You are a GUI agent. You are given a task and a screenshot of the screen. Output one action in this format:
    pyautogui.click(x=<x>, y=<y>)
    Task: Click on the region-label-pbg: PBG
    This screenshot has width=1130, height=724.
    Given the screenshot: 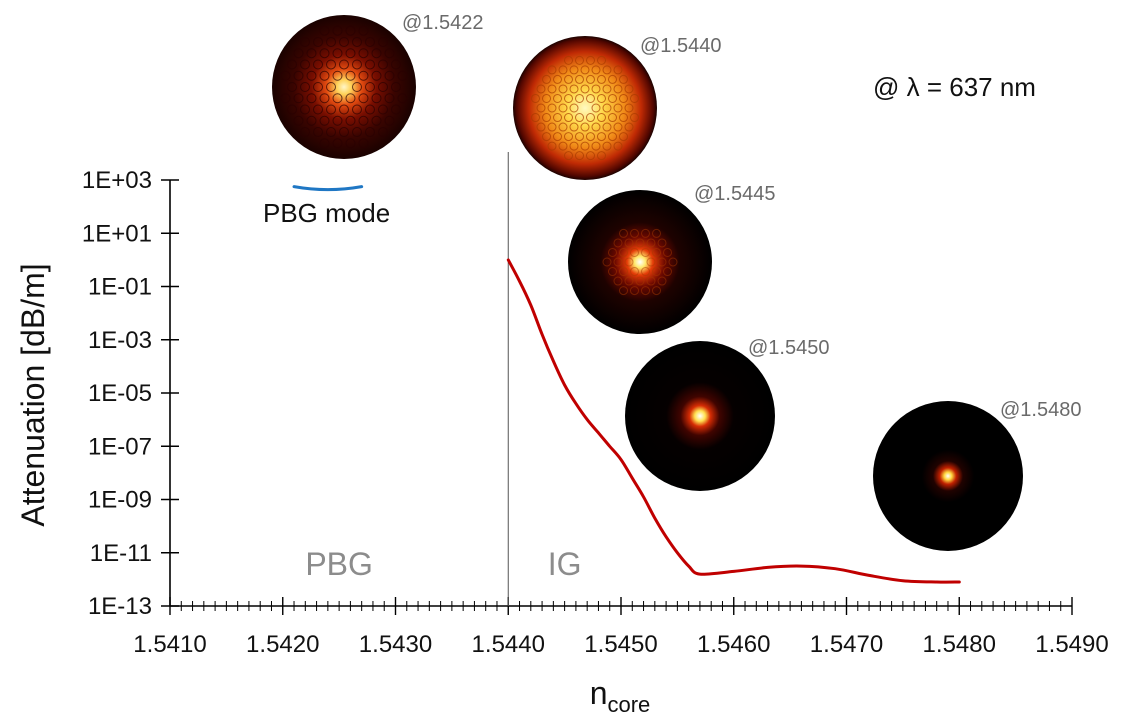 What is the action you would take?
    pyautogui.click(x=339, y=564)
    